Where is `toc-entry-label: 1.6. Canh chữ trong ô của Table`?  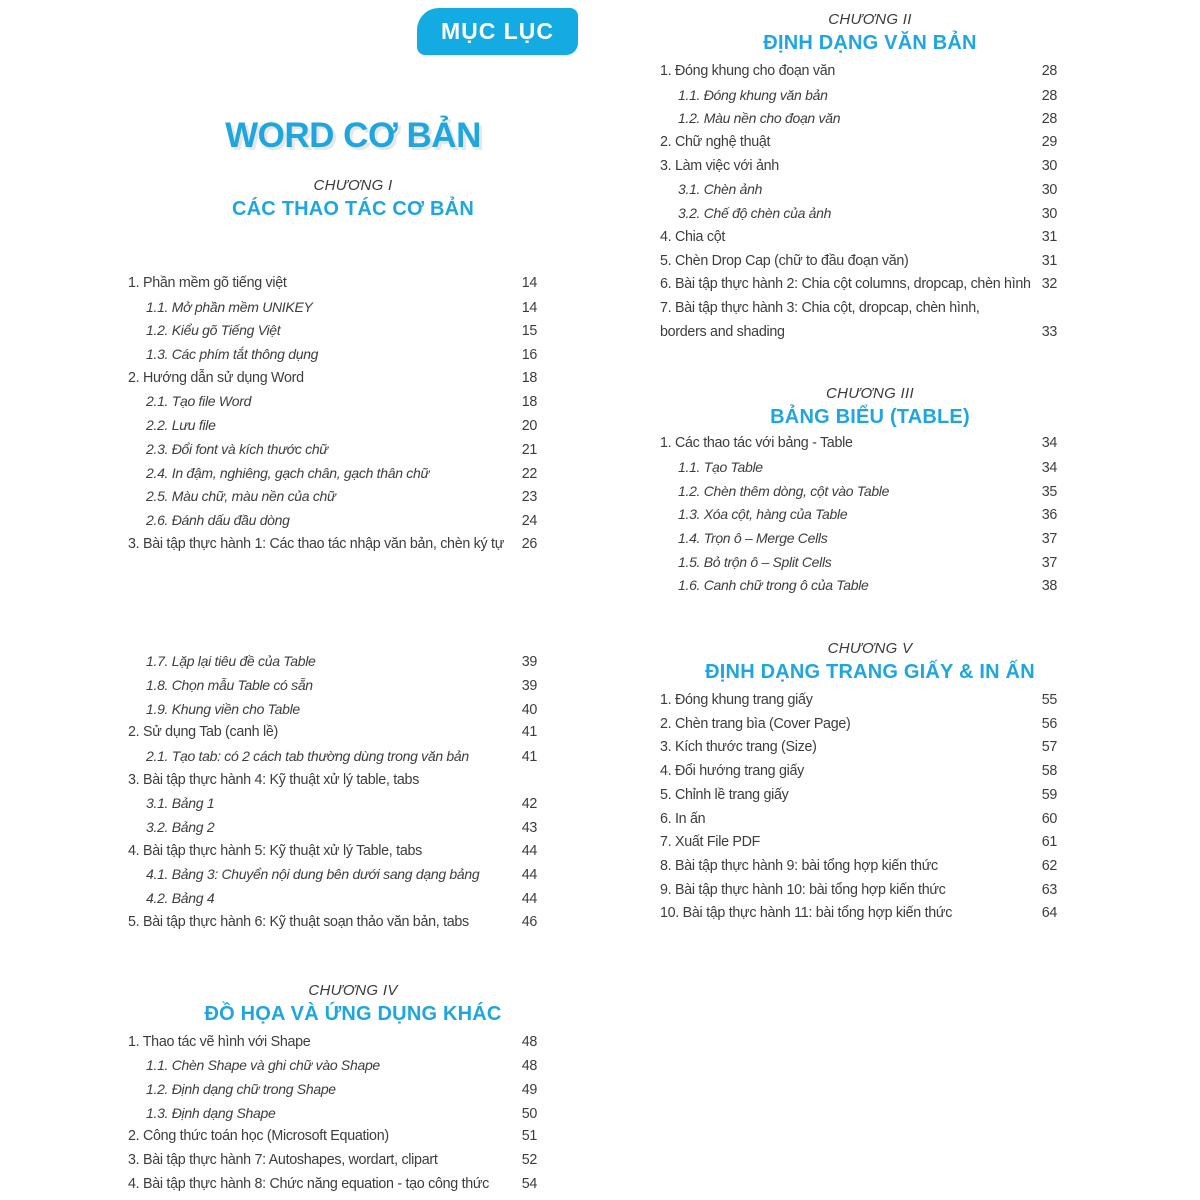
toc-entry-label: 1.6. Canh chữ trong ô của Table is located at coordinates (773, 585).